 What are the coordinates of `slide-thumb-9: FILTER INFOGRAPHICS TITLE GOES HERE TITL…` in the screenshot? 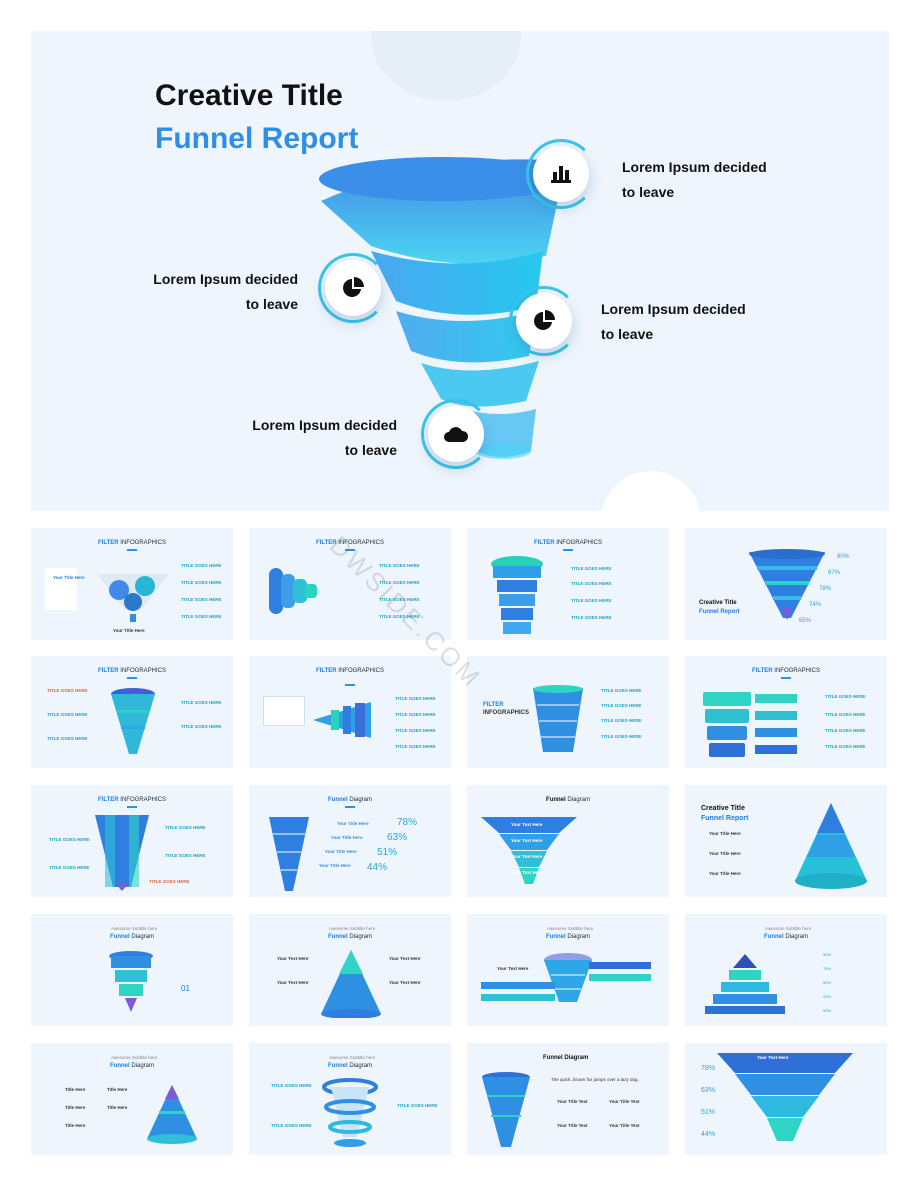 It's located at (132, 841).